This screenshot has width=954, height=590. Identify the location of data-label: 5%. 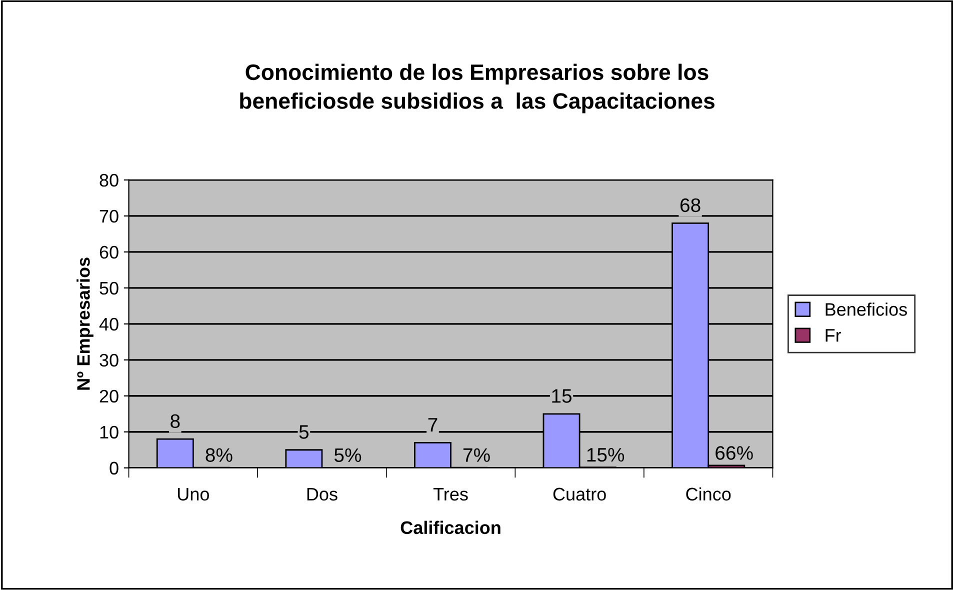
(348, 455).